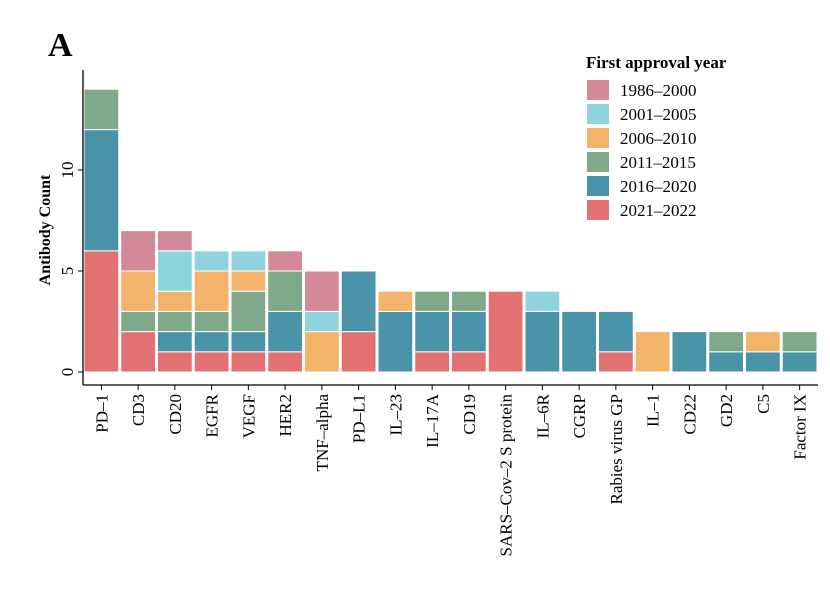 This screenshot has height=590, width=830. I want to click on x-tick-label: C5, so click(763, 404).